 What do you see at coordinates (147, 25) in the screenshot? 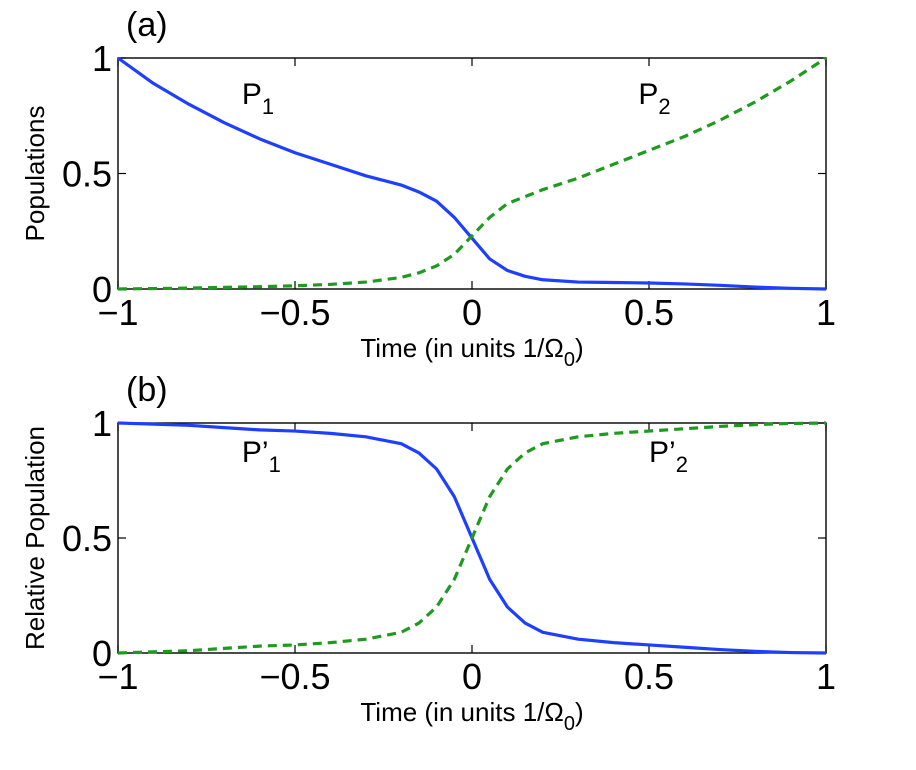
I see `panel-label: (a)` at bounding box center [147, 25].